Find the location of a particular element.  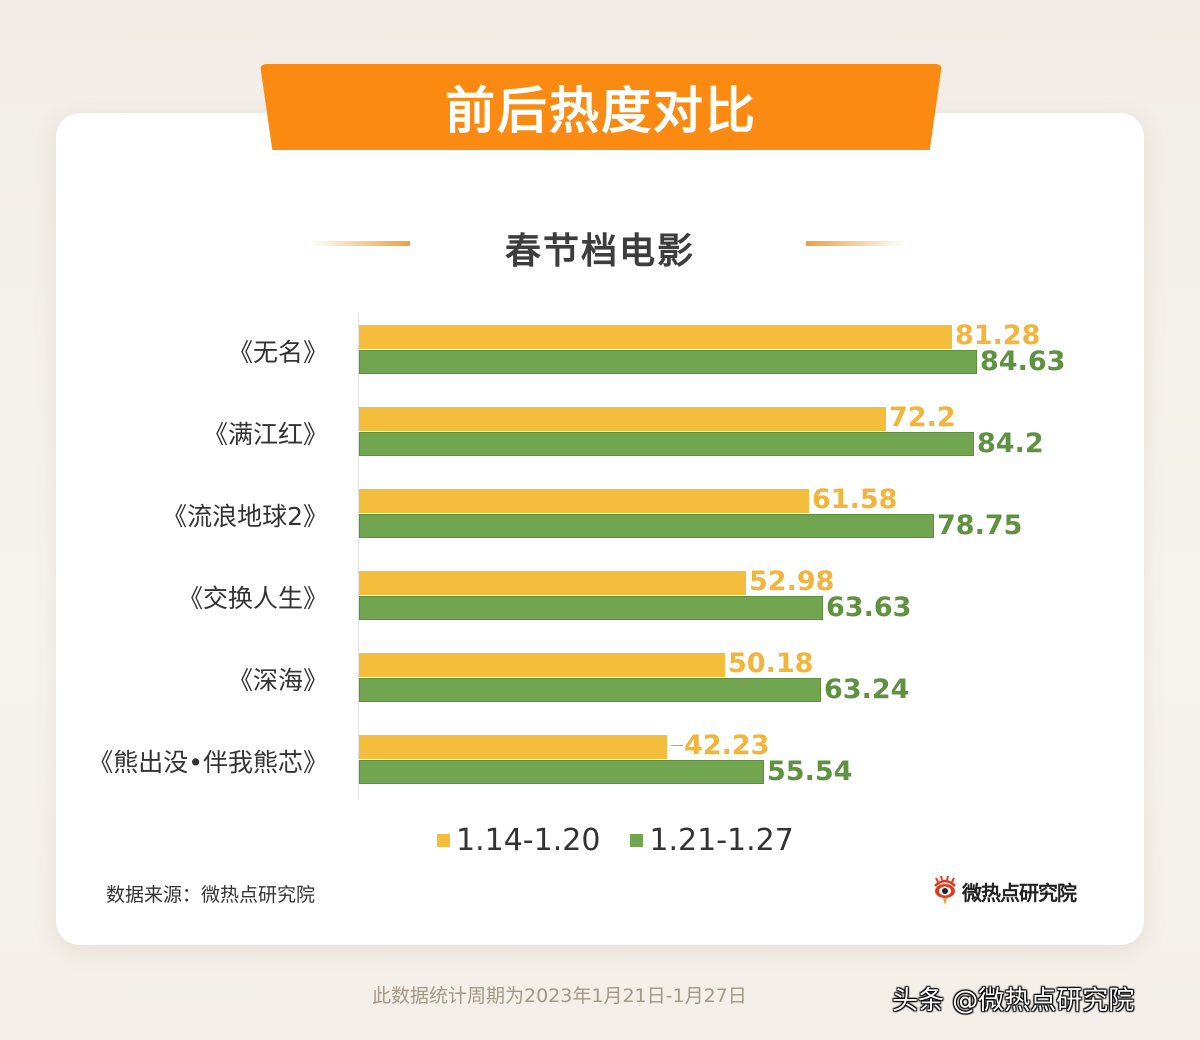

chart-row: 《满江红》 72.2 84.2 is located at coordinates (600, 431).